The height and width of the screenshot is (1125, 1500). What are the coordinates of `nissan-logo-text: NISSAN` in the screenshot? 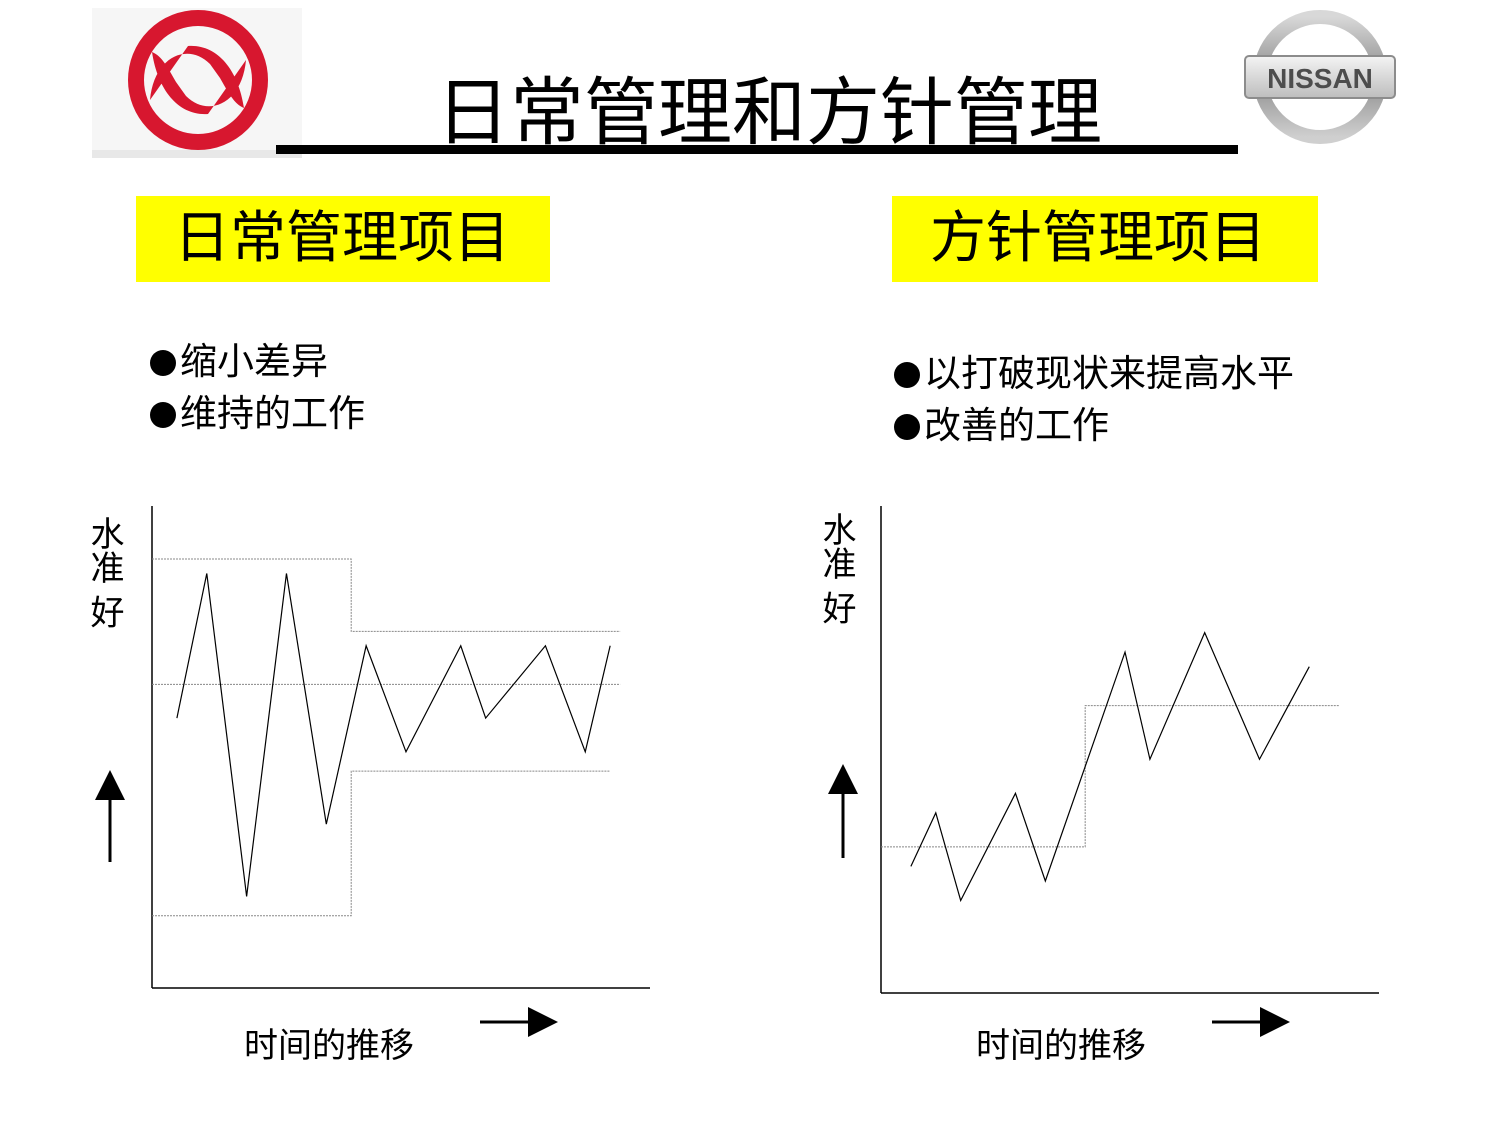 It's located at (1320, 78).